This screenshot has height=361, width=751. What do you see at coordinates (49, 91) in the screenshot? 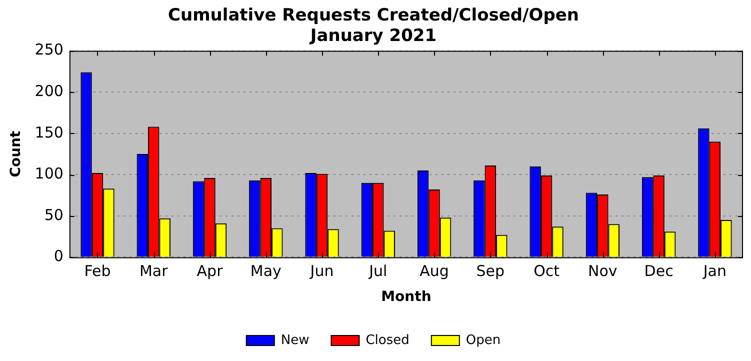
I see `y-tick-label: 200` at bounding box center [49, 91].